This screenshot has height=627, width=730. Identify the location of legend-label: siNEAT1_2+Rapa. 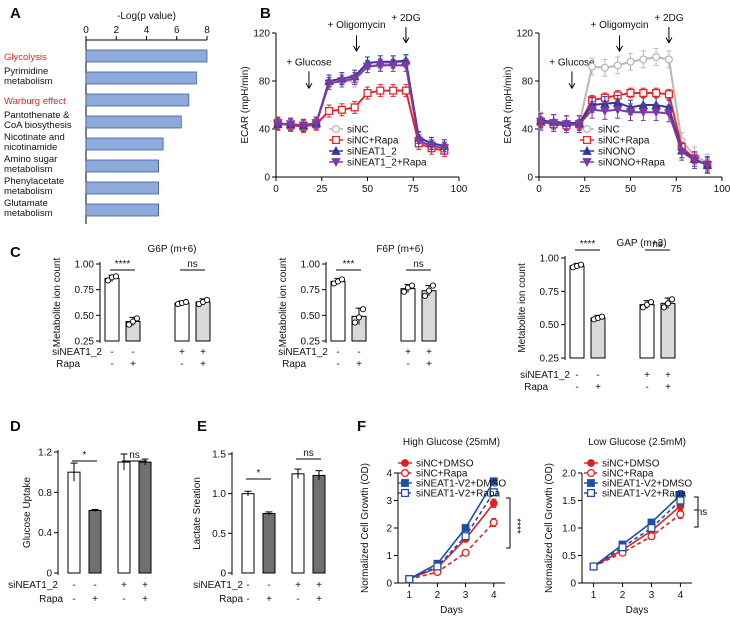
(387, 163).